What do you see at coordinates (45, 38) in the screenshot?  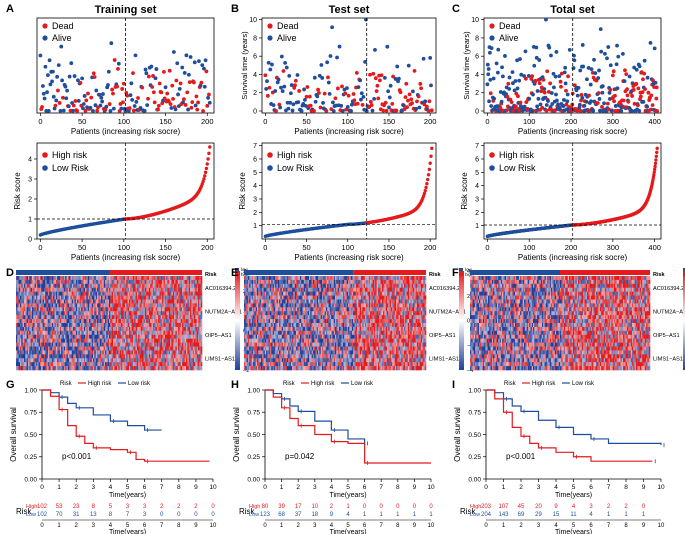 I see `legend-alive-marker` at bounding box center [45, 38].